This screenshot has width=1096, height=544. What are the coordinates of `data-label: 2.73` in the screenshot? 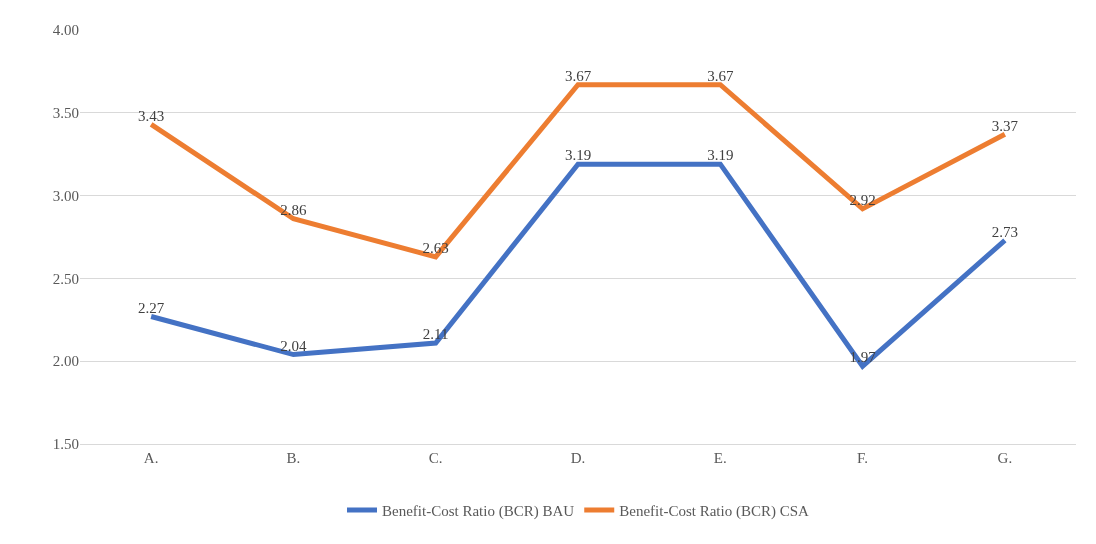 It's located at (1004, 231).